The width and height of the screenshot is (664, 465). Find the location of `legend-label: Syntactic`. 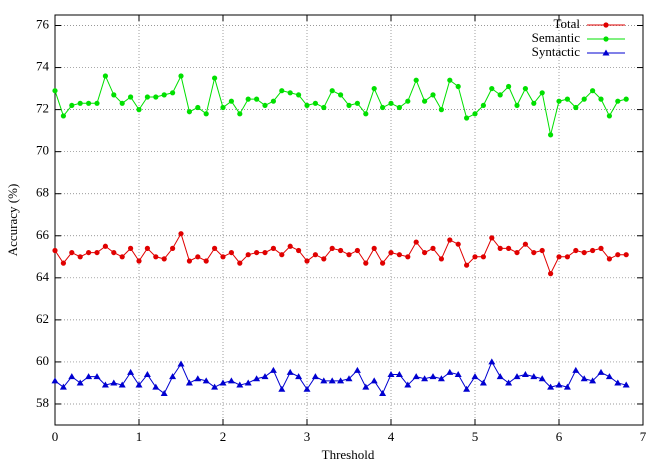

legend-label: Syntactic is located at coordinates (556, 51).